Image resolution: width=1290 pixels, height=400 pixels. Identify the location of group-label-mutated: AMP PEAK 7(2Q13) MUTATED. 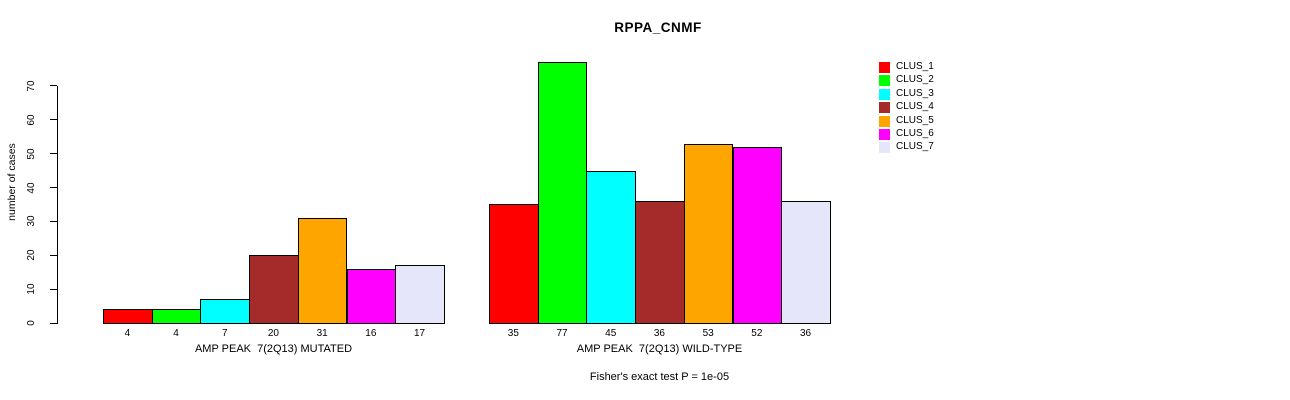
(273, 349).